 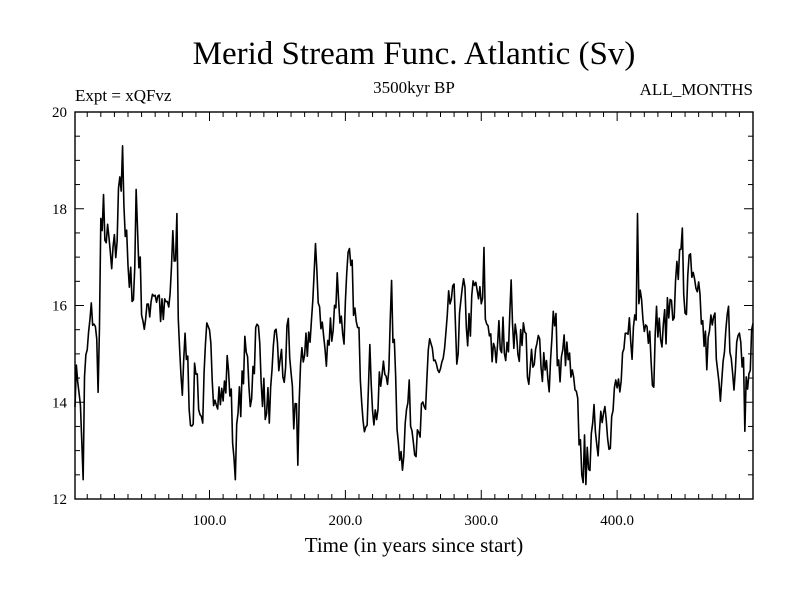 I want to click on x-axis-label: Time (in years since start), so click(x=414, y=545).